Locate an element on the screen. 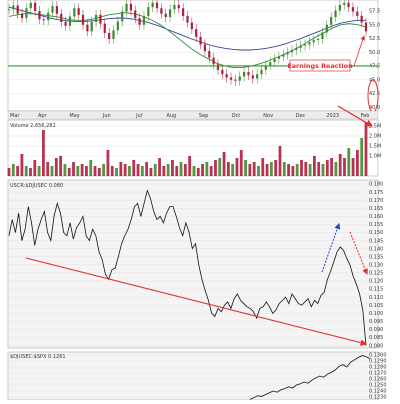 This screenshot has height=404, width=400. earnings-label: Earnings Reaction is located at coordinates (320, 66).